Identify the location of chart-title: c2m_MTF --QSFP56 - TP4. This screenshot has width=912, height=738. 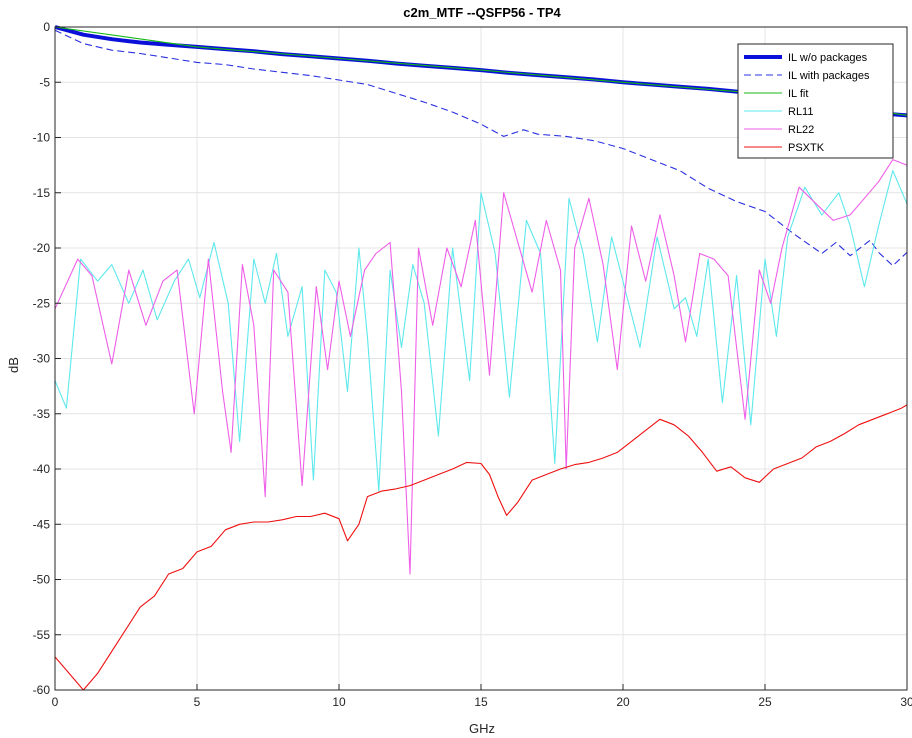
(482, 12).